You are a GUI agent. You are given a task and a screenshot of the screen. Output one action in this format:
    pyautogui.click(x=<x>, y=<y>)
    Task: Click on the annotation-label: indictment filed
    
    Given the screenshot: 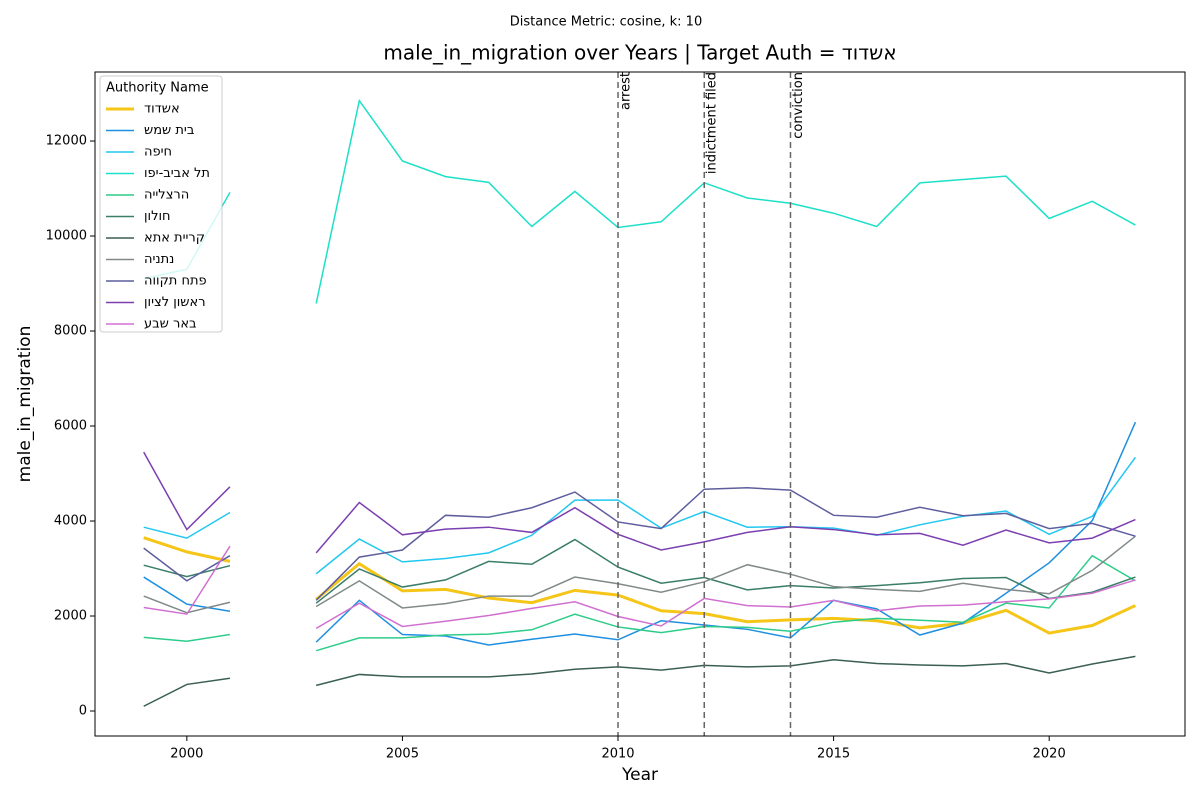 What is the action you would take?
    pyautogui.click(x=712, y=123)
    